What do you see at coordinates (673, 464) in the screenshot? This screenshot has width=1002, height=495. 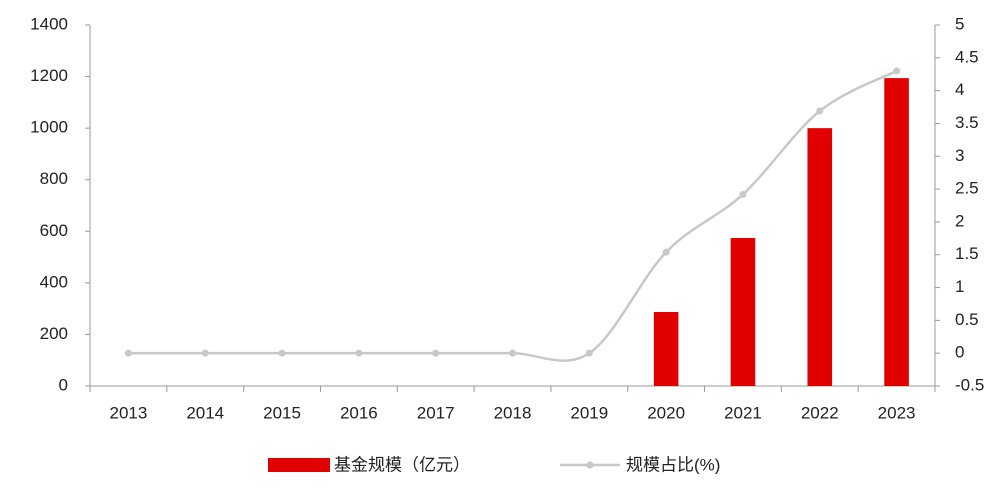 I see `legend-label: 规模占比(%)` at bounding box center [673, 464].